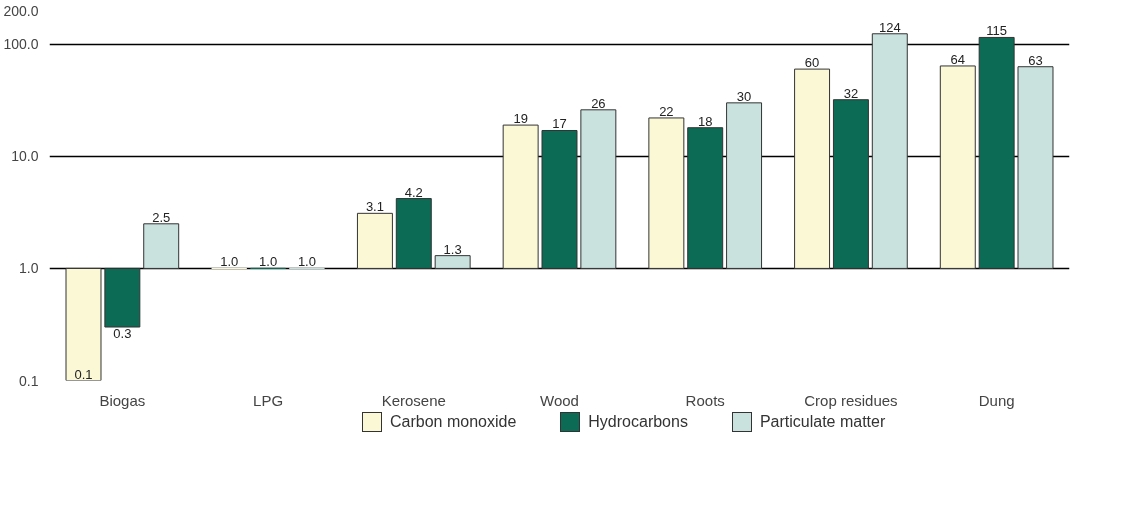 Image resolution: width=1130 pixels, height=519 pixels. What do you see at coordinates (29, 268) in the screenshot?
I see `y-tick-label: 1.0` at bounding box center [29, 268].